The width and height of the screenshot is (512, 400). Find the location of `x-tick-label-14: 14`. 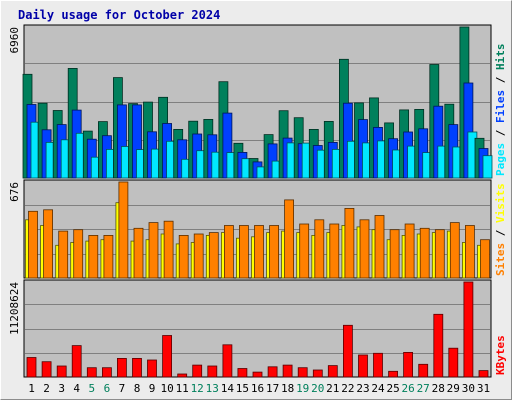

x-tick-label-14: 14 is located at coordinates (228, 388).